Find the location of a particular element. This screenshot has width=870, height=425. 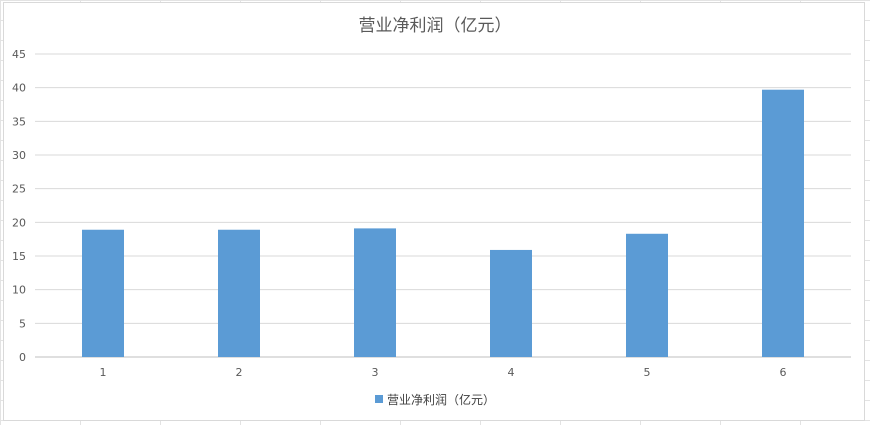

y-tick-label: 45 is located at coordinates (19, 54).